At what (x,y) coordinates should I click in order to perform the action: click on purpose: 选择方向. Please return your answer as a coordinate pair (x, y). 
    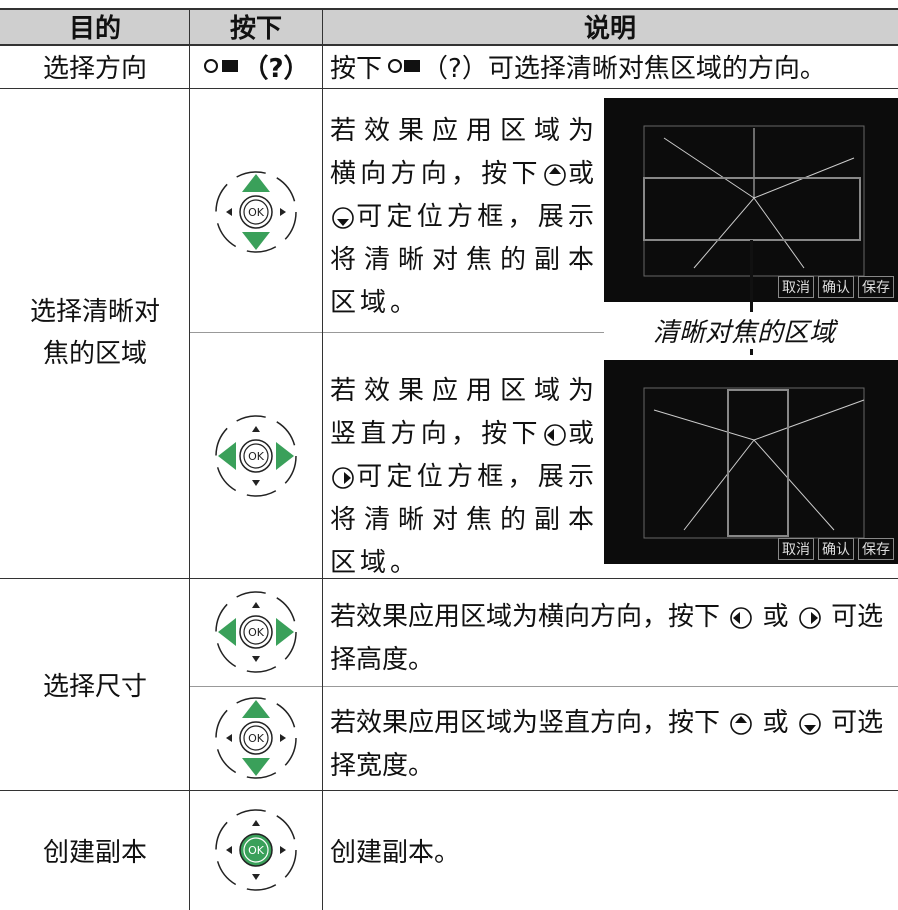
    Looking at the image, I should click on (94, 68).